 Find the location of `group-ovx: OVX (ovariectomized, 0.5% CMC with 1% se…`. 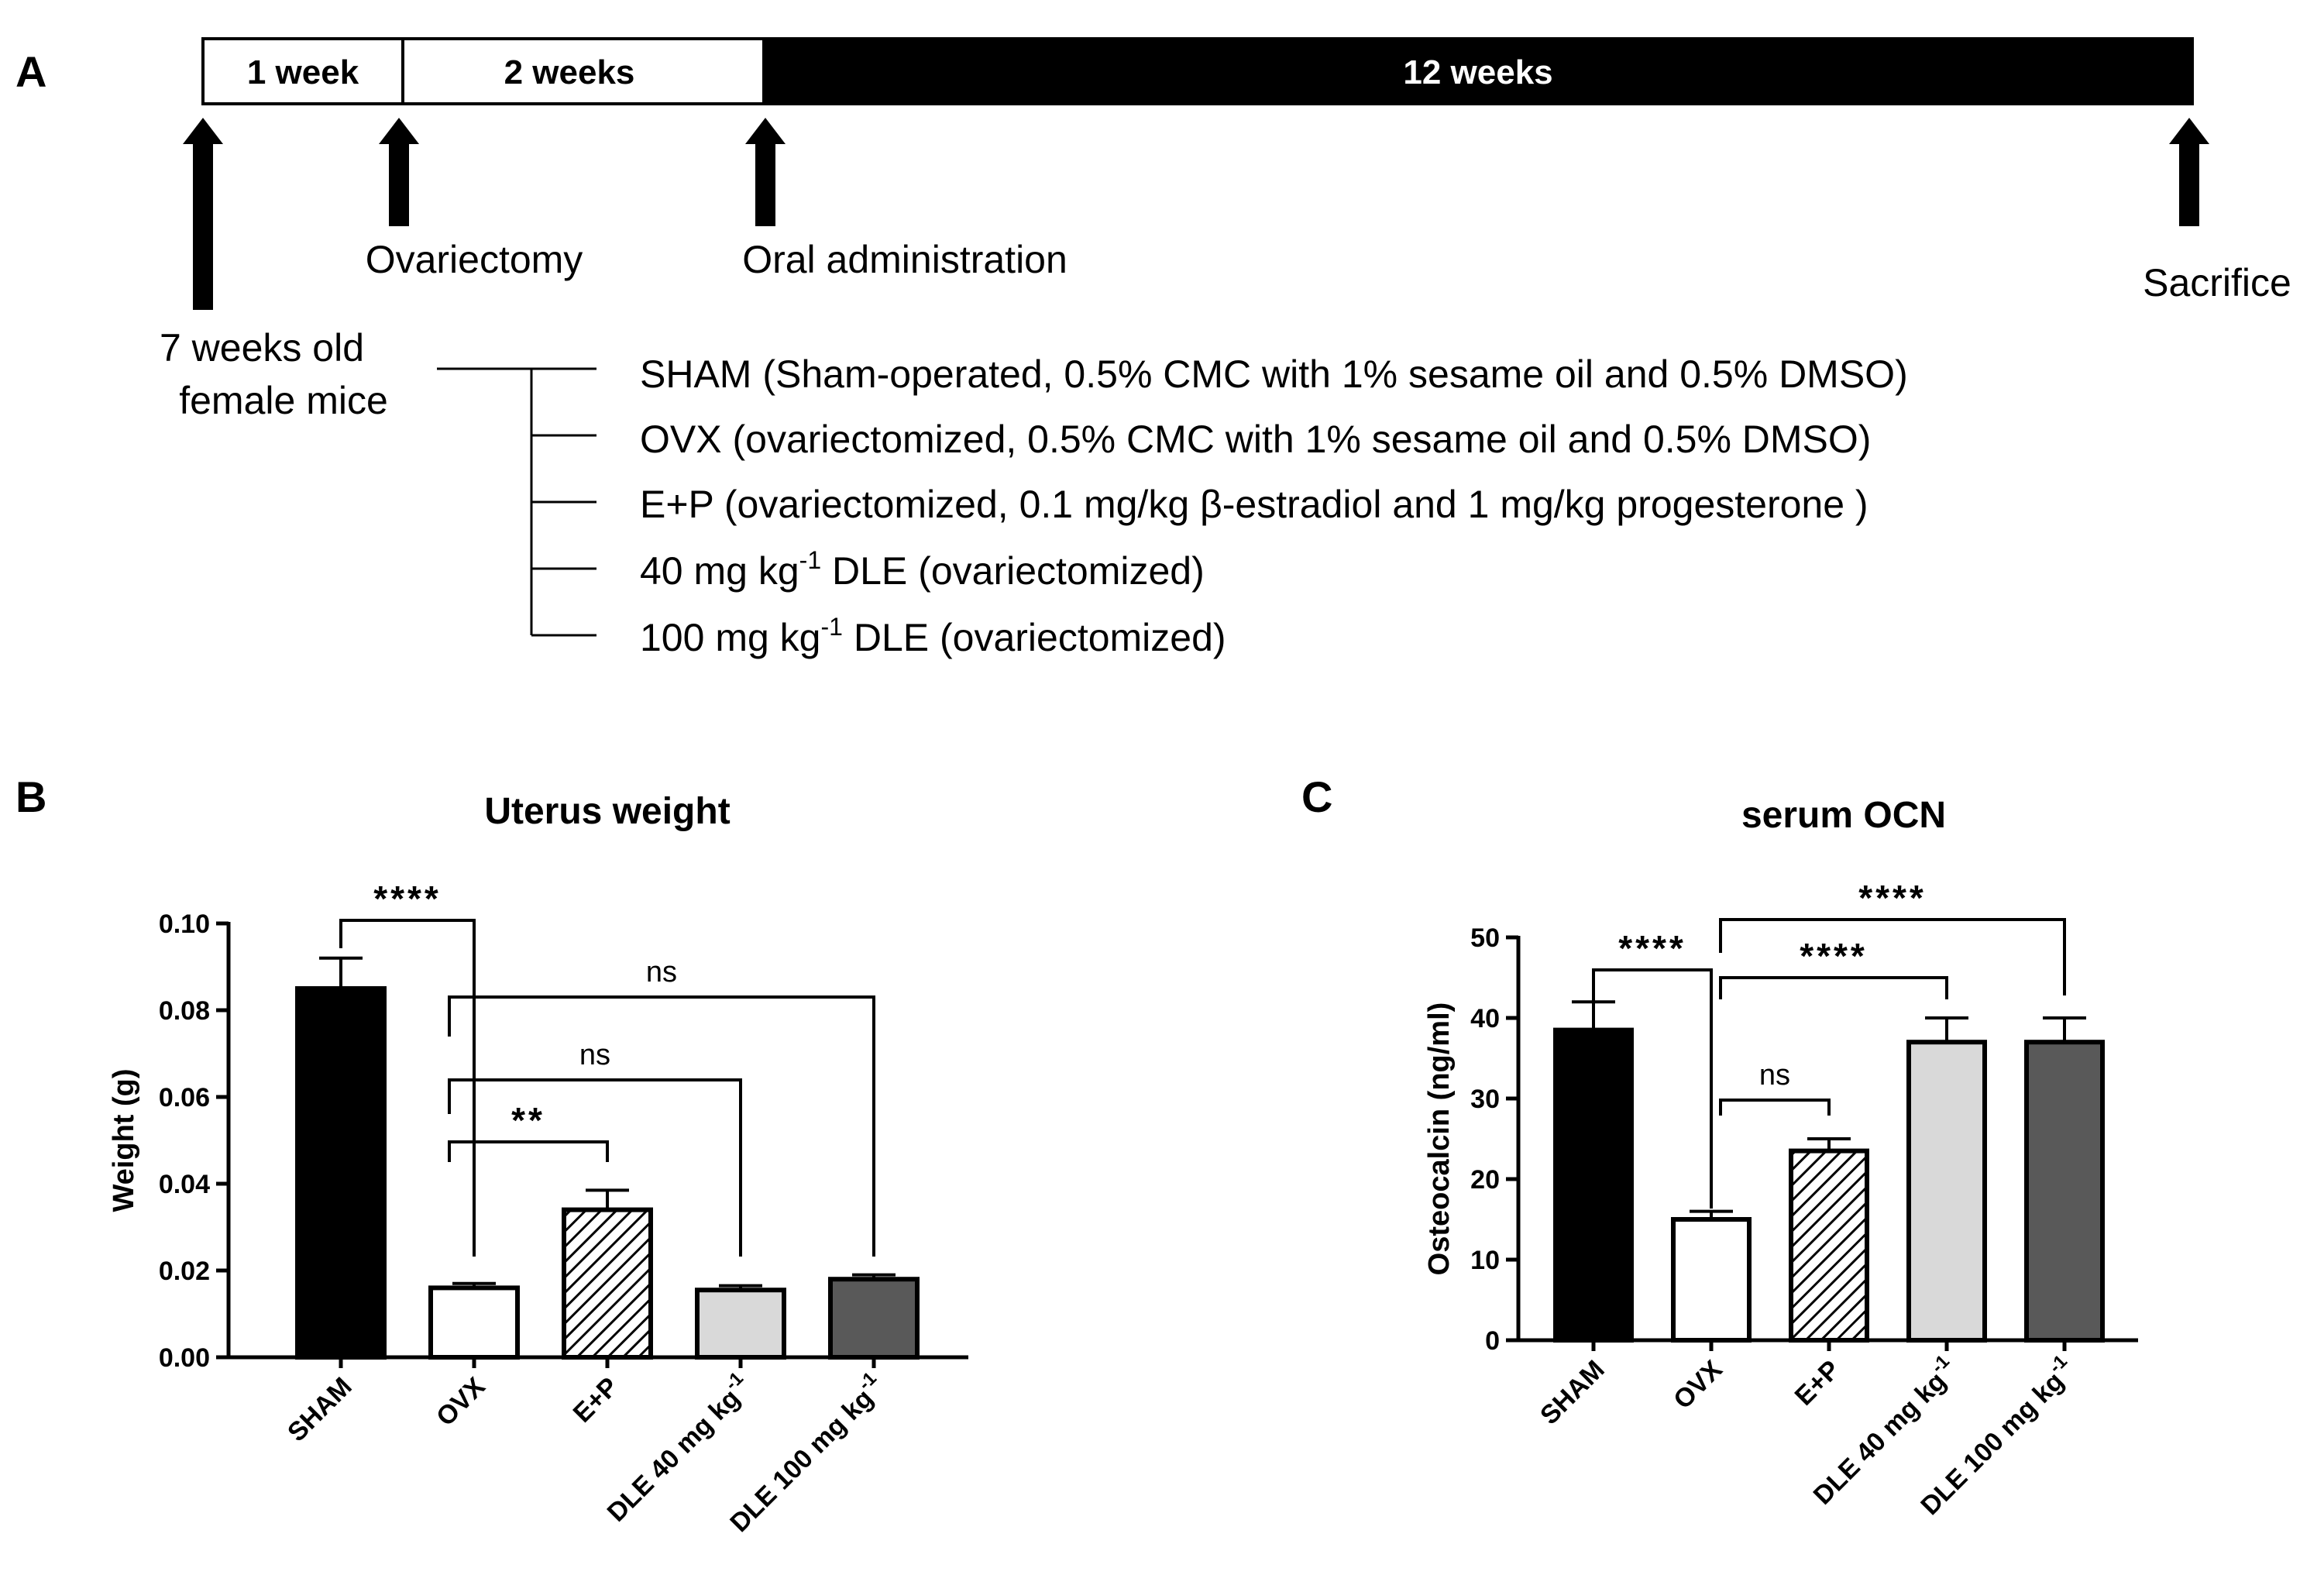

group-ovx: OVX (ovariectomized, 0.5% CMC with 1% se… is located at coordinates (1255, 439).